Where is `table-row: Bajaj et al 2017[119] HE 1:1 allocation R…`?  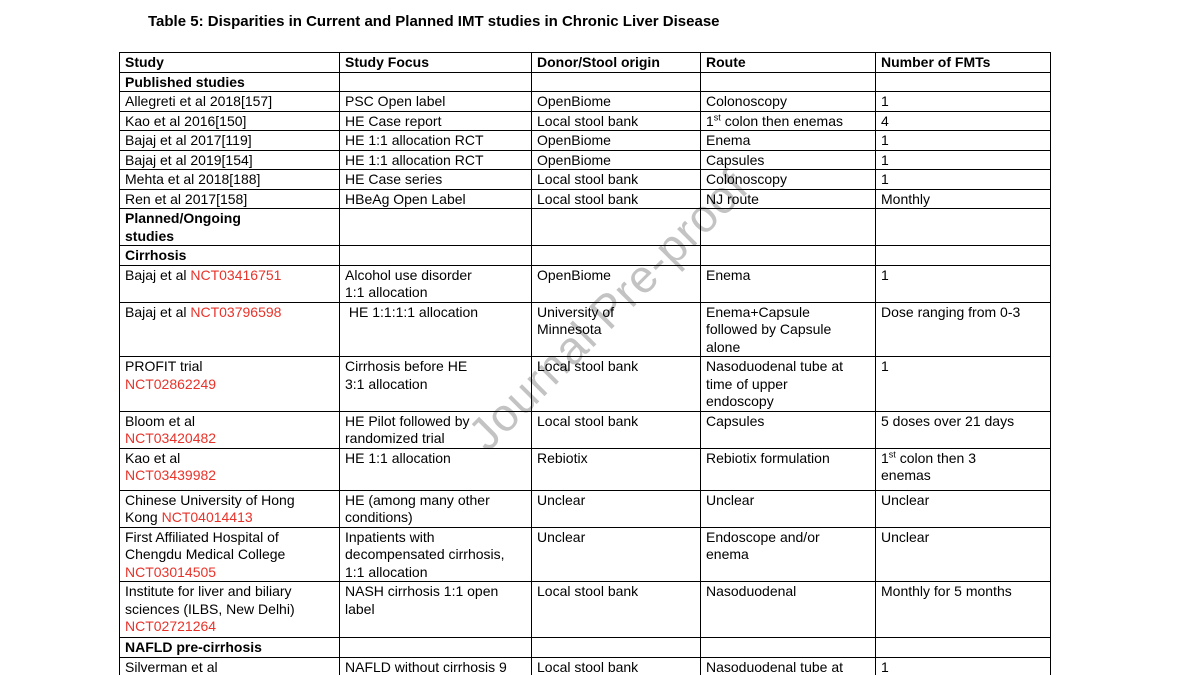
table-row: Bajaj et al 2017[119] HE 1:1 allocation R… is located at coordinates (585, 141).